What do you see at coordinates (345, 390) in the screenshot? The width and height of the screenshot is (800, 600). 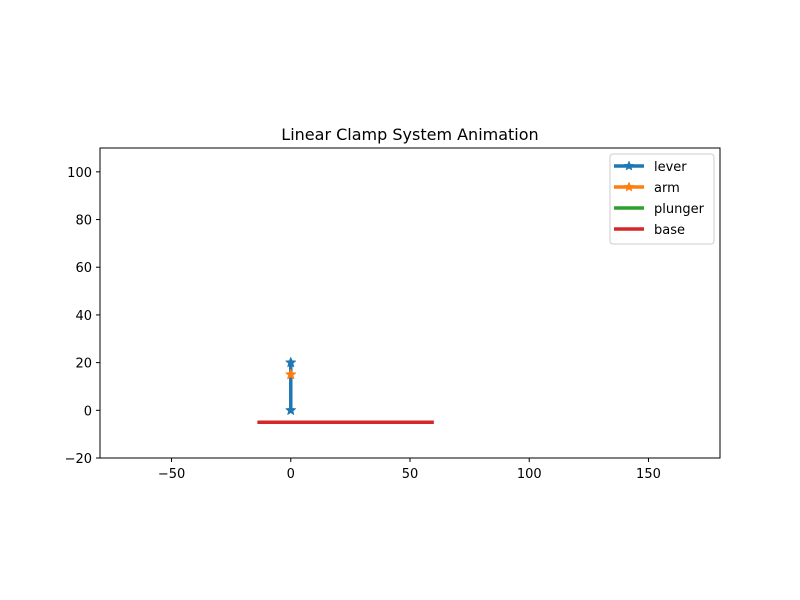 I see `series-layer` at bounding box center [345, 390].